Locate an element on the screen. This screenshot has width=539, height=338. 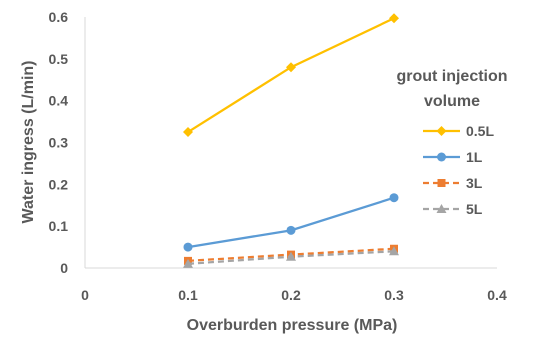
legend-item: 0.5L is located at coordinates (458, 131).